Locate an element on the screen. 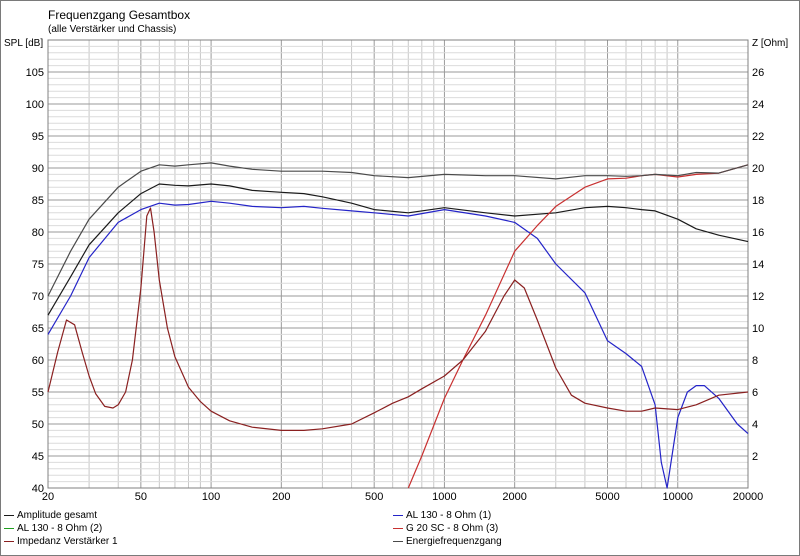 The height and width of the screenshot is (556, 800). legend-item-amplitude: Amplitude gesamt is located at coordinates (50, 515).